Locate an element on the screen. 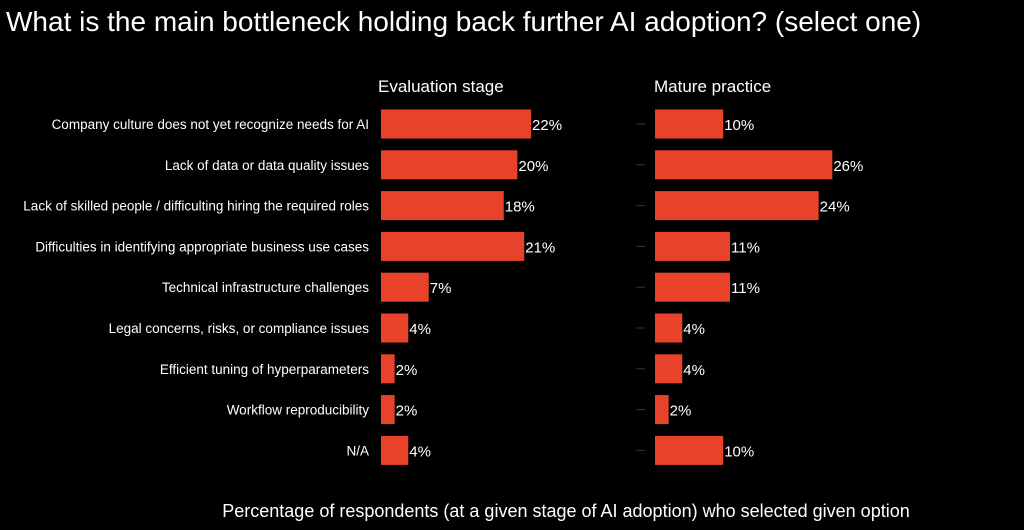  category-label: Efficient tuning of hyperparameters is located at coordinates (264, 369).